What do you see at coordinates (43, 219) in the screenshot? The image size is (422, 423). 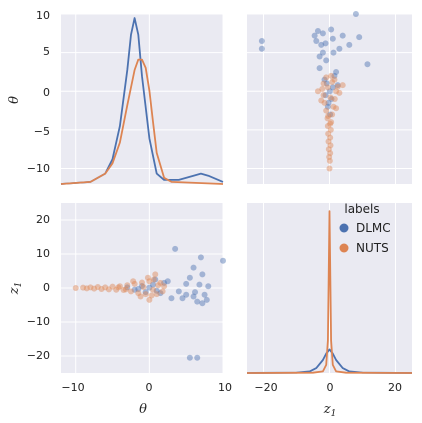 I see `ytick-z1-20: 20` at bounding box center [43, 219].